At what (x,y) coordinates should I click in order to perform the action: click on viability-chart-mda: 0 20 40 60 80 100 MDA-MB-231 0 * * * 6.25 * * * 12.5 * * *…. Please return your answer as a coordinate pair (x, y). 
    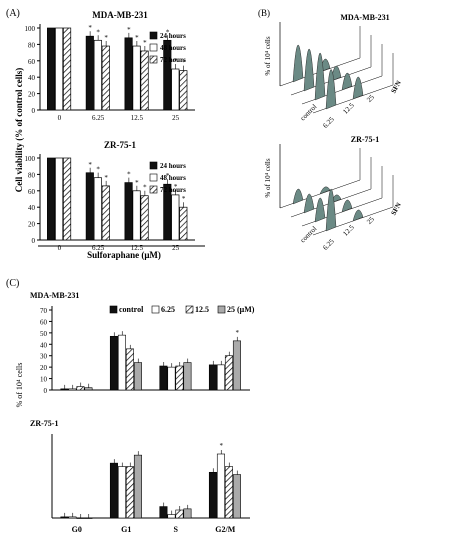
    Looking at the image, I should click on (110, 66).